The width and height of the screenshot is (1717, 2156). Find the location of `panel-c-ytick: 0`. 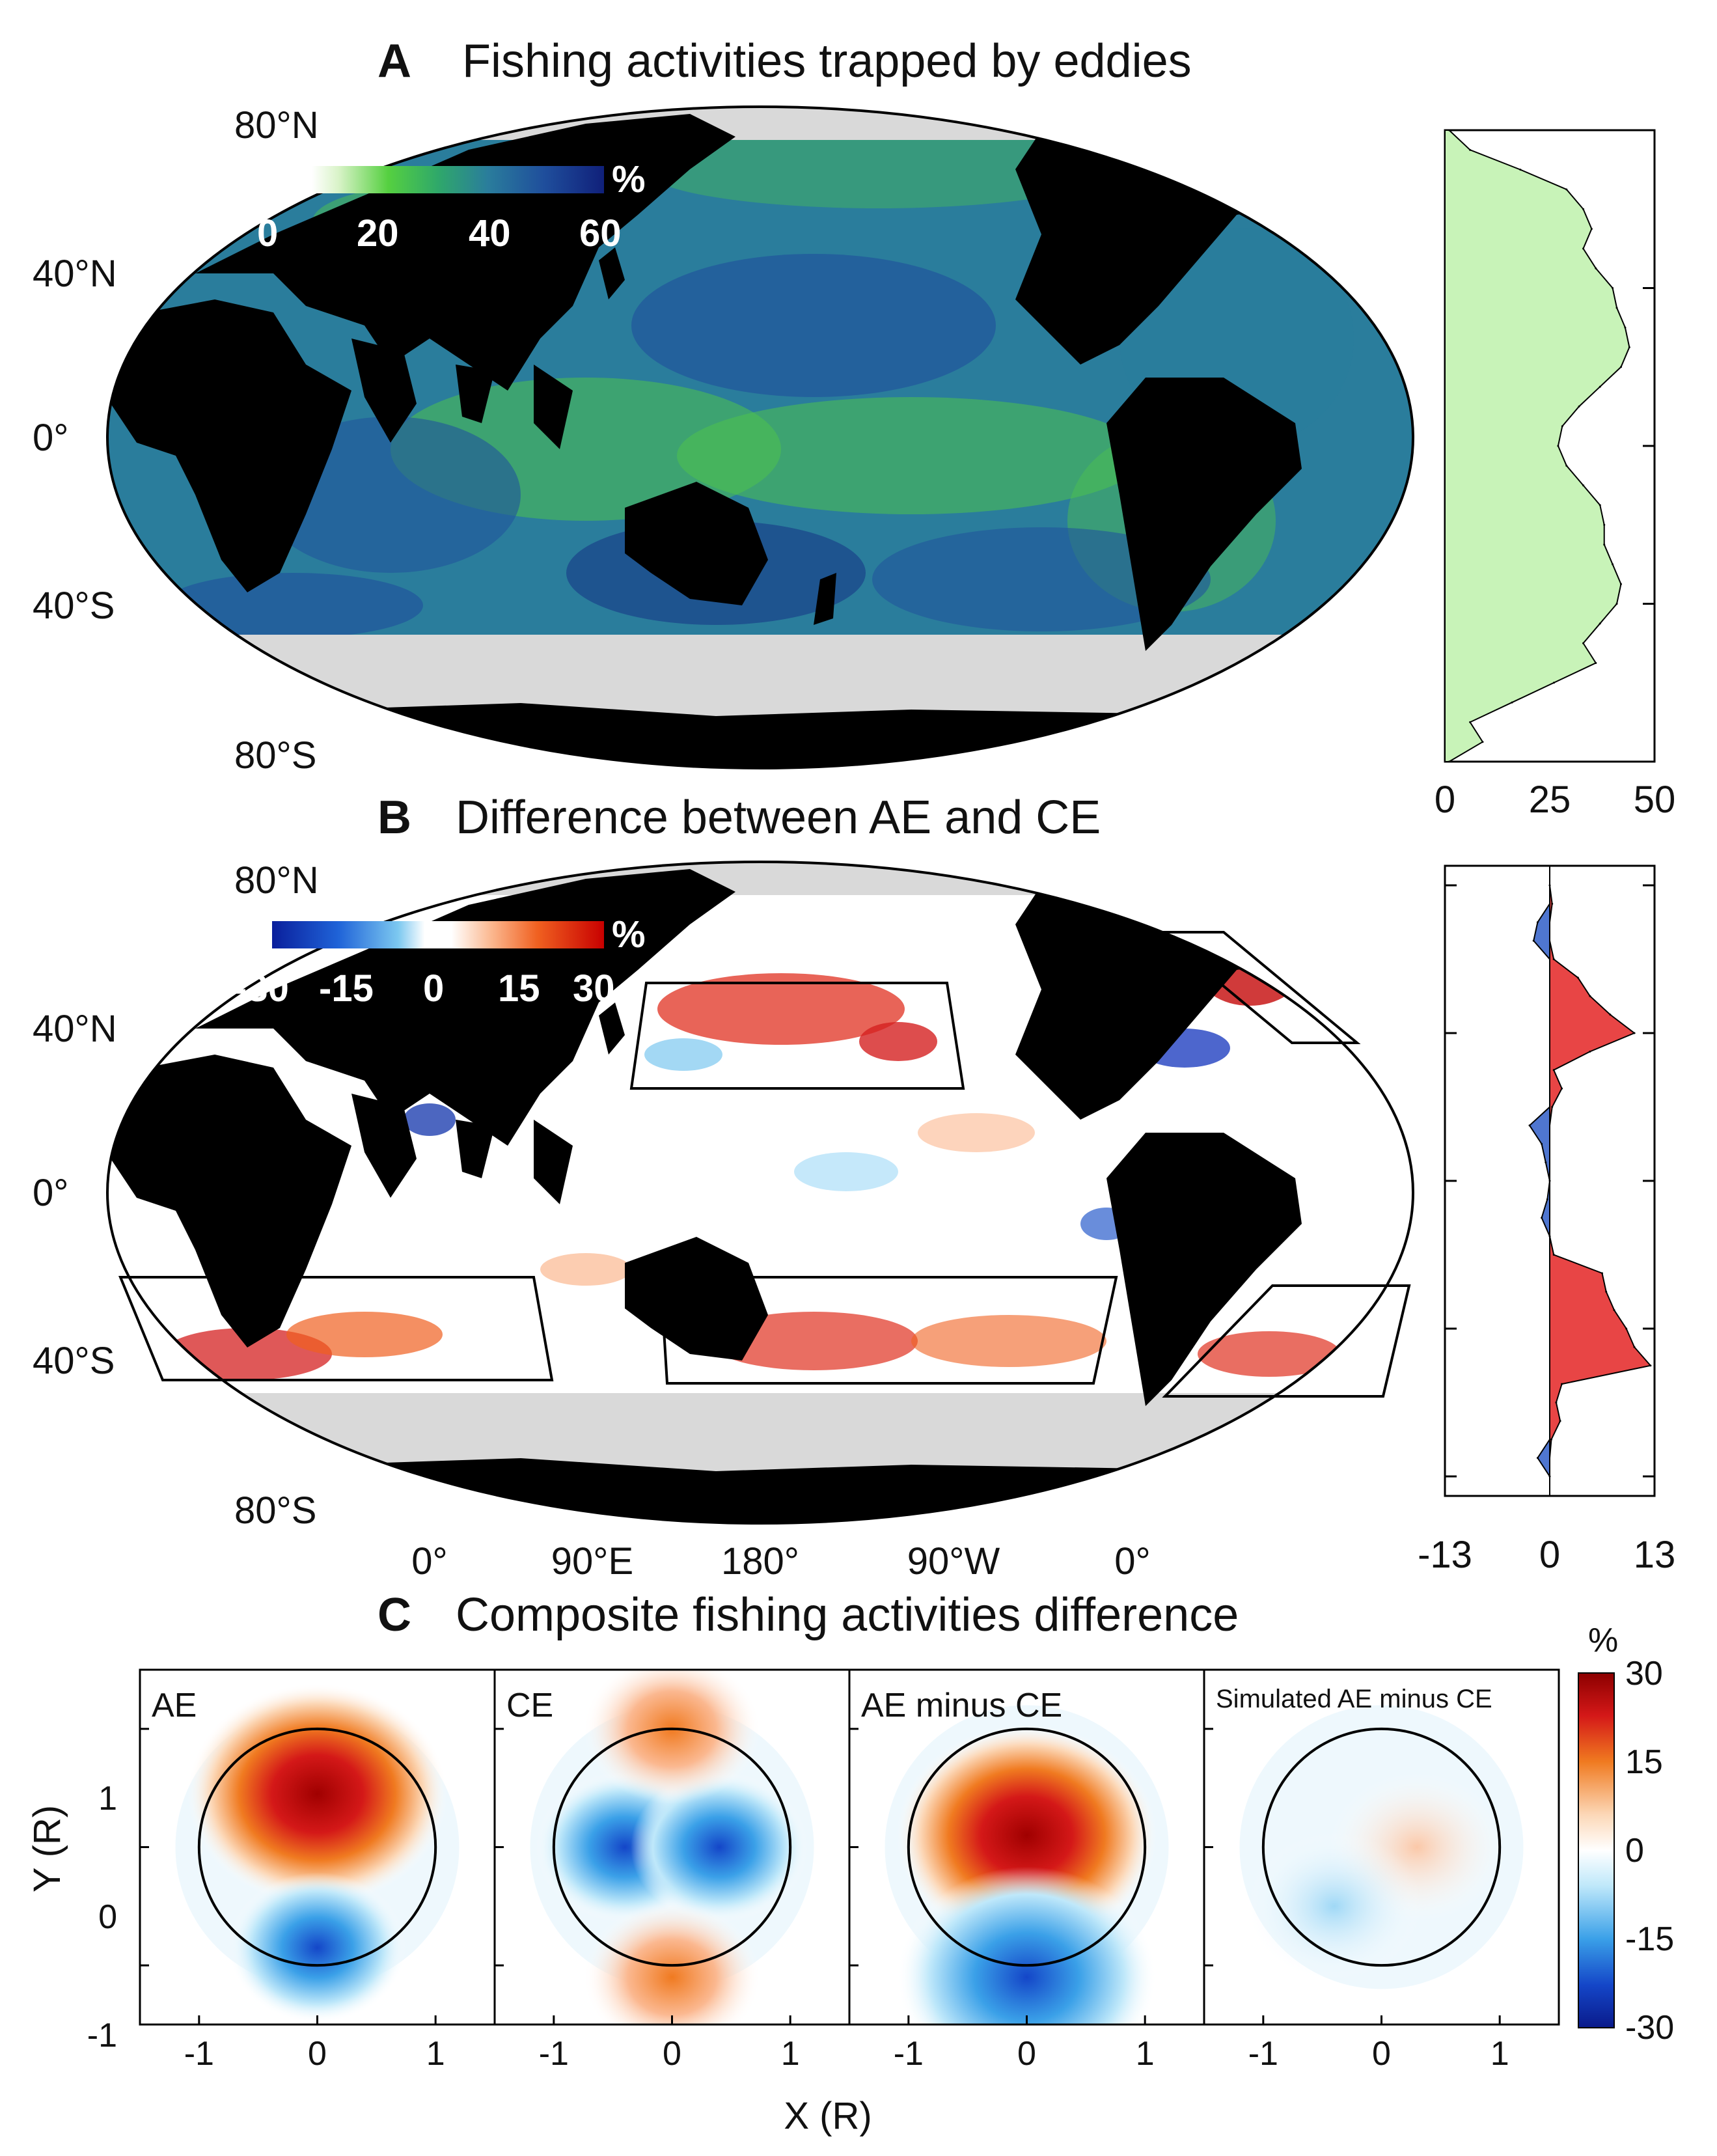

panel-c-ytick: 0 is located at coordinates (108, 1917).